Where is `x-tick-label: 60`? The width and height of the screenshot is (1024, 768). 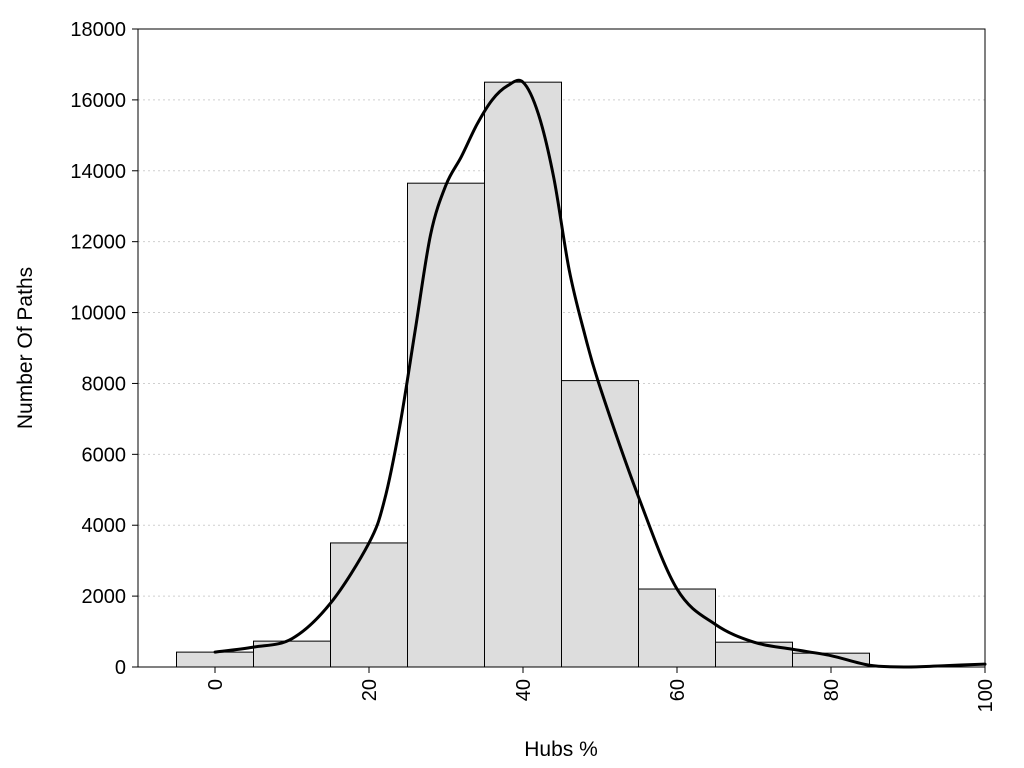 x-tick-label: 60 is located at coordinates (678, 690).